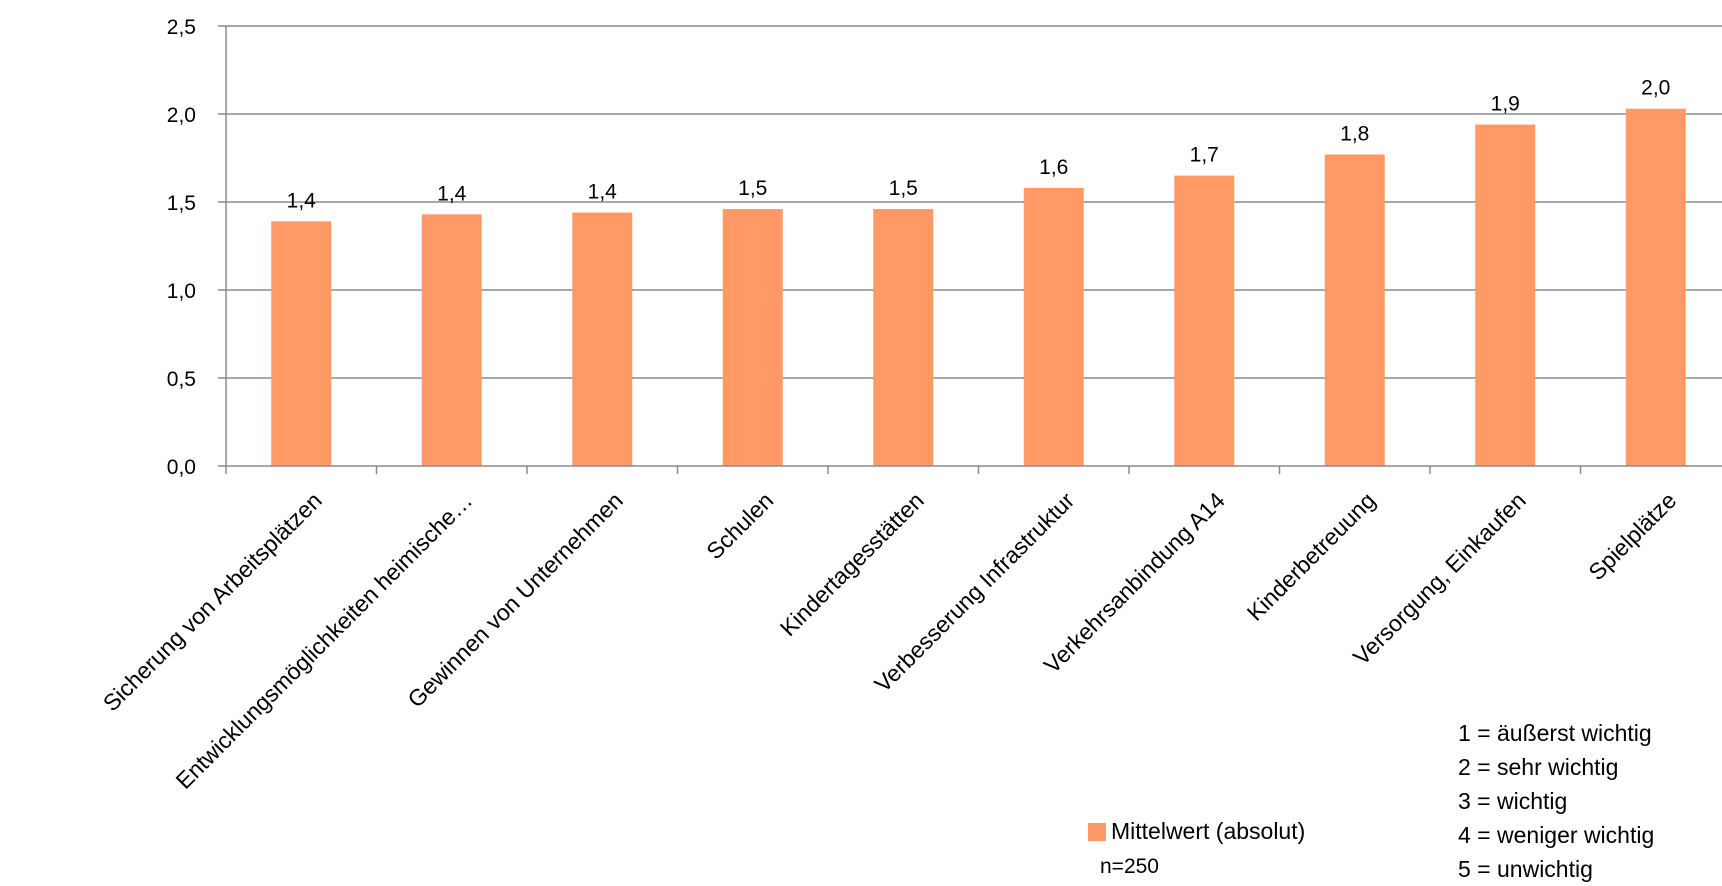 The width and height of the screenshot is (1722, 886). What do you see at coordinates (181, 291) in the screenshot?
I see `y-tick-label: 1,0` at bounding box center [181, 291].